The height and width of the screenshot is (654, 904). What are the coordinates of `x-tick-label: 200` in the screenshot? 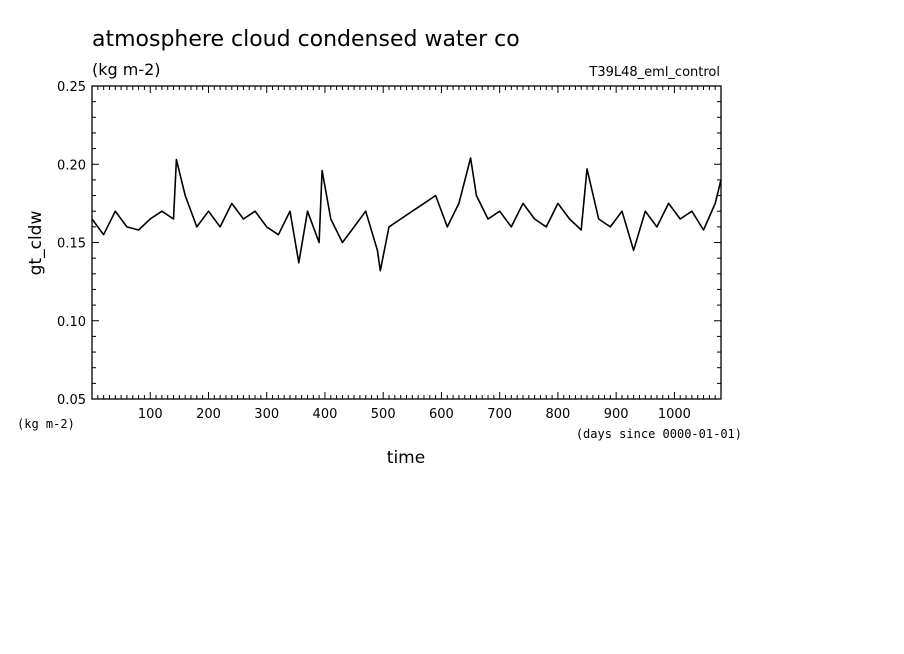 It's located at (208, 414).